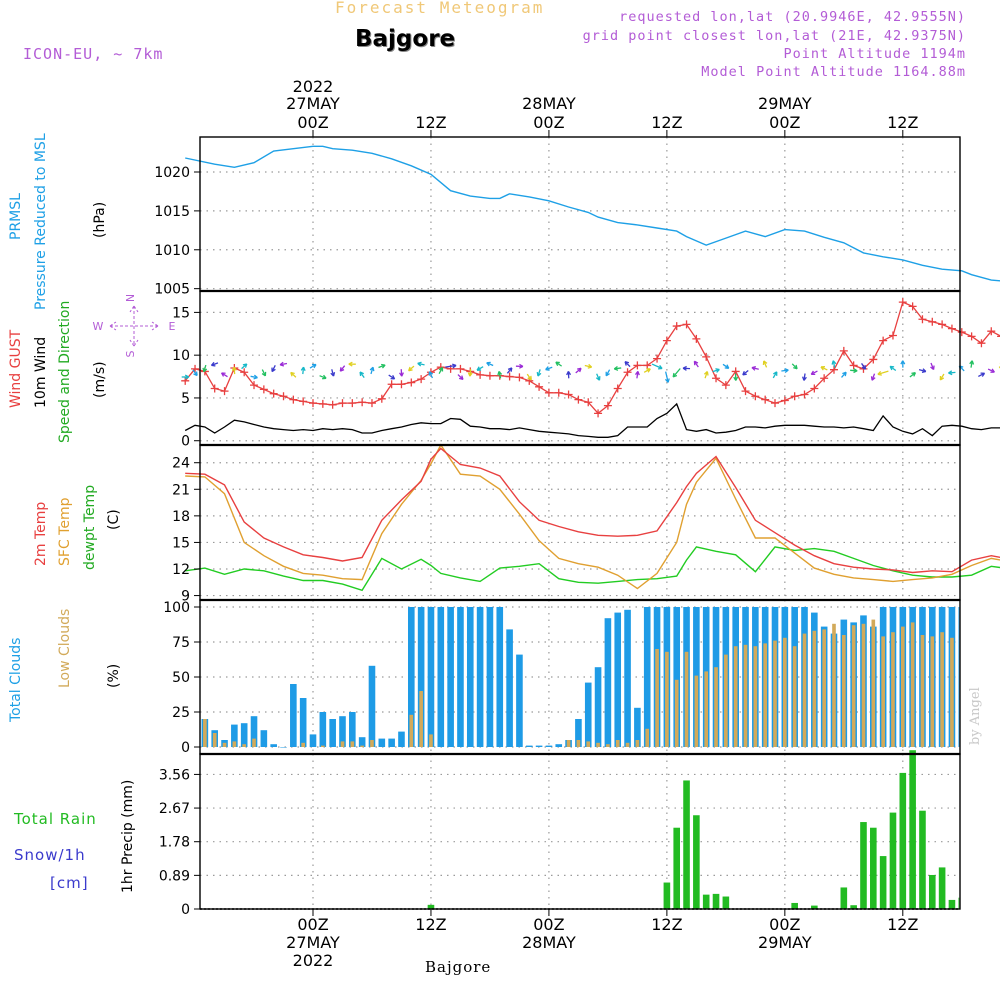  Describe the element at coordinates (592, 510) in the screenshot. I see `t2m-line` at that location.